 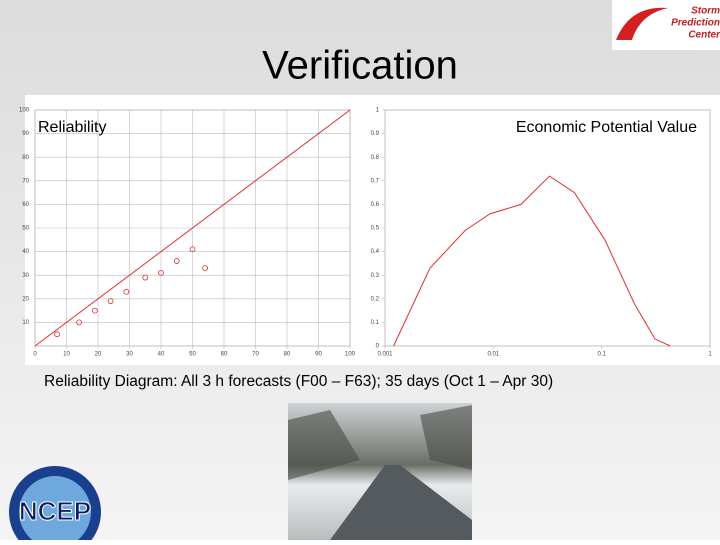 What do you see at coordinates (318, 355) in the screenshot?
I see `x-tick-label: 90` at bounding box center [318, 355].